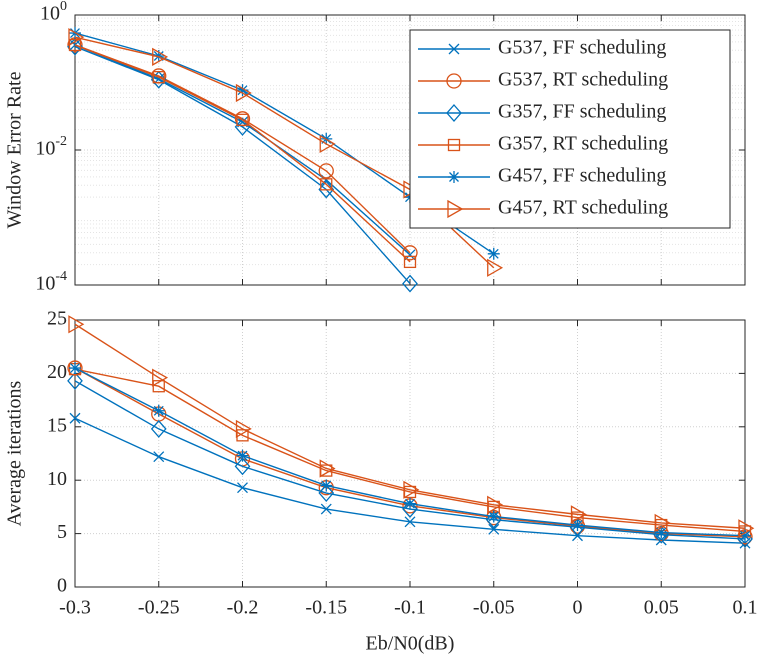 The image size is (763, 661). I want to click on x-tick-label: 0, so click(578, 608).